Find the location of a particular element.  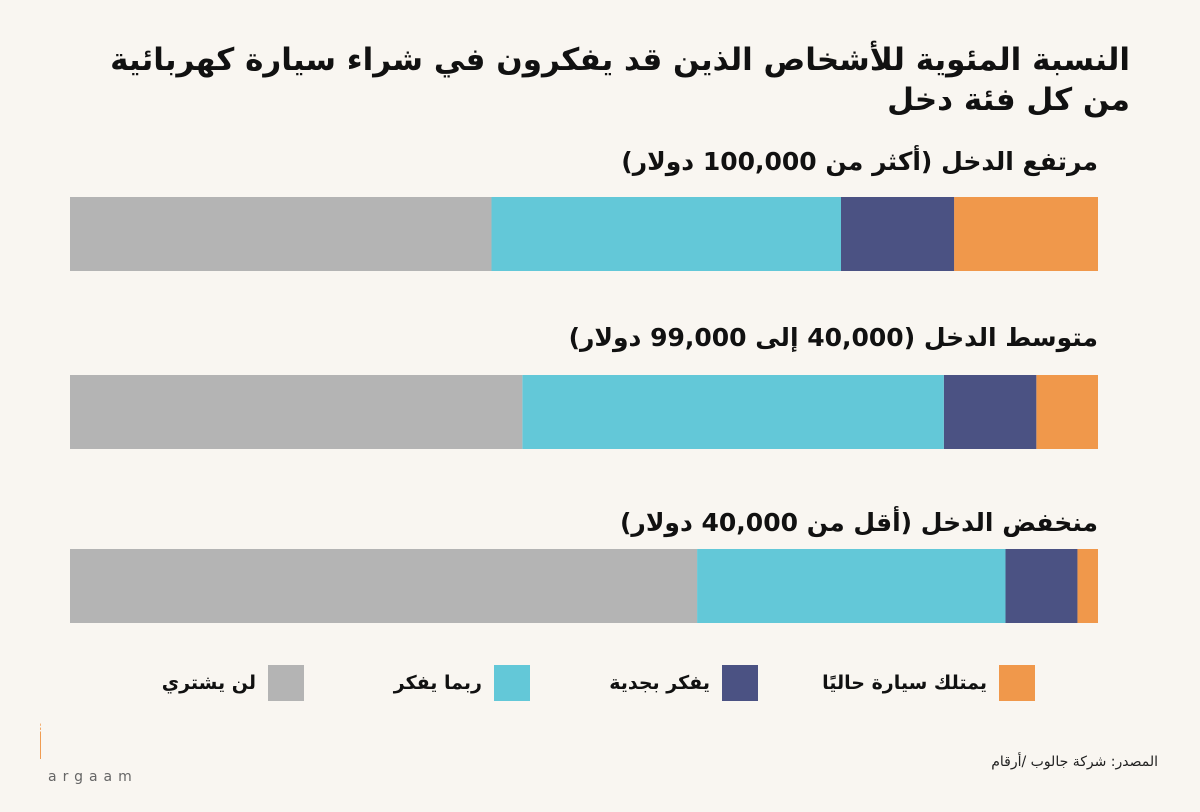

bar-segment-middle-income-might-consider is located at coordinates (733, 412).